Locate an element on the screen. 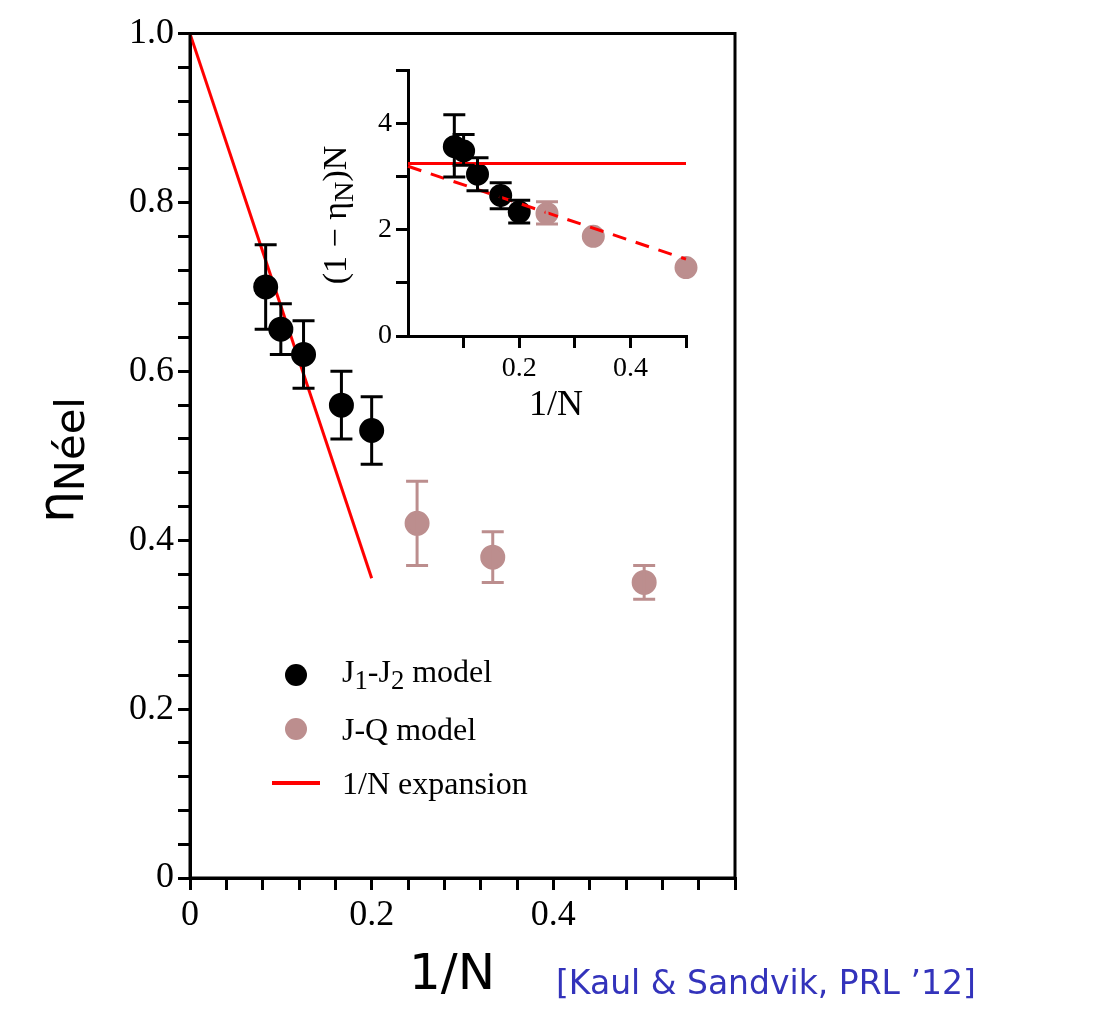  legend-label: 1/N expansion is located at coordinates (435, 783).